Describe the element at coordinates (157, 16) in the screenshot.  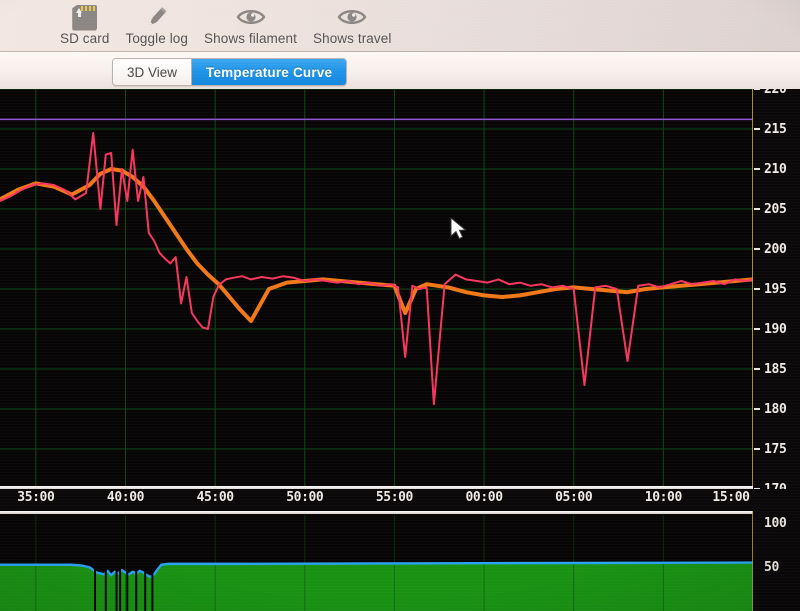
I see `pencil-icon` at that location.